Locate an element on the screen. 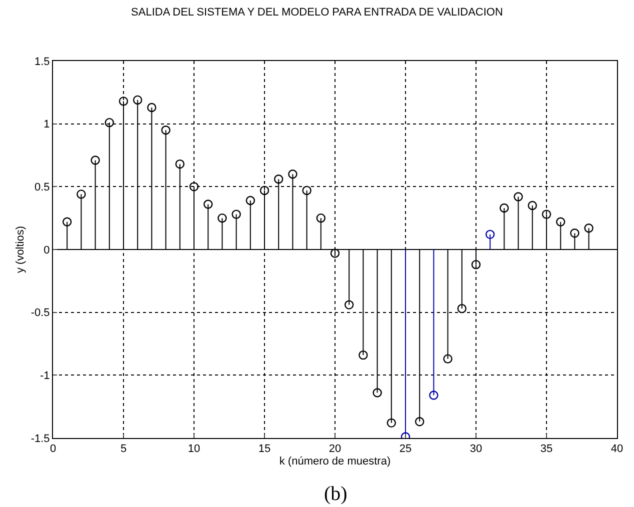  x-tick-label: 5 is located at coordinates (123, 449).